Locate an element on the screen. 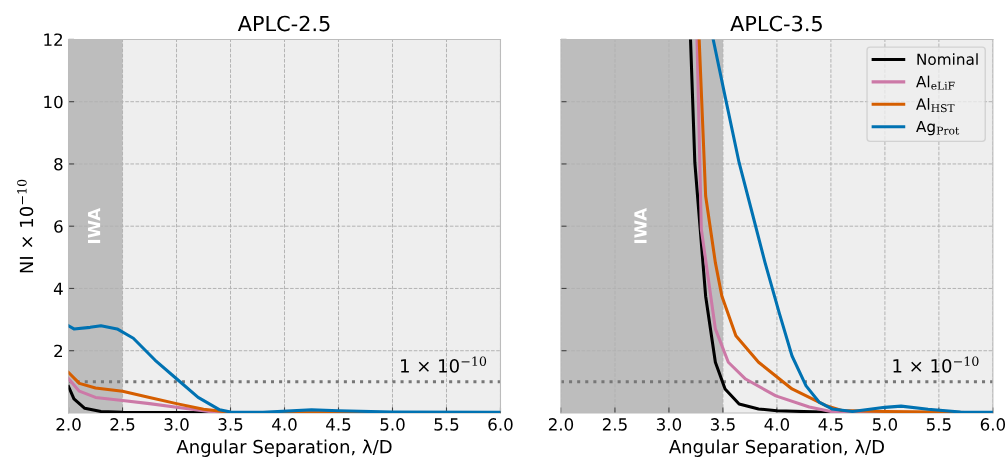 The image size is (1008, 464). y-tick-label: 12 is located at coordinates (53, 39).